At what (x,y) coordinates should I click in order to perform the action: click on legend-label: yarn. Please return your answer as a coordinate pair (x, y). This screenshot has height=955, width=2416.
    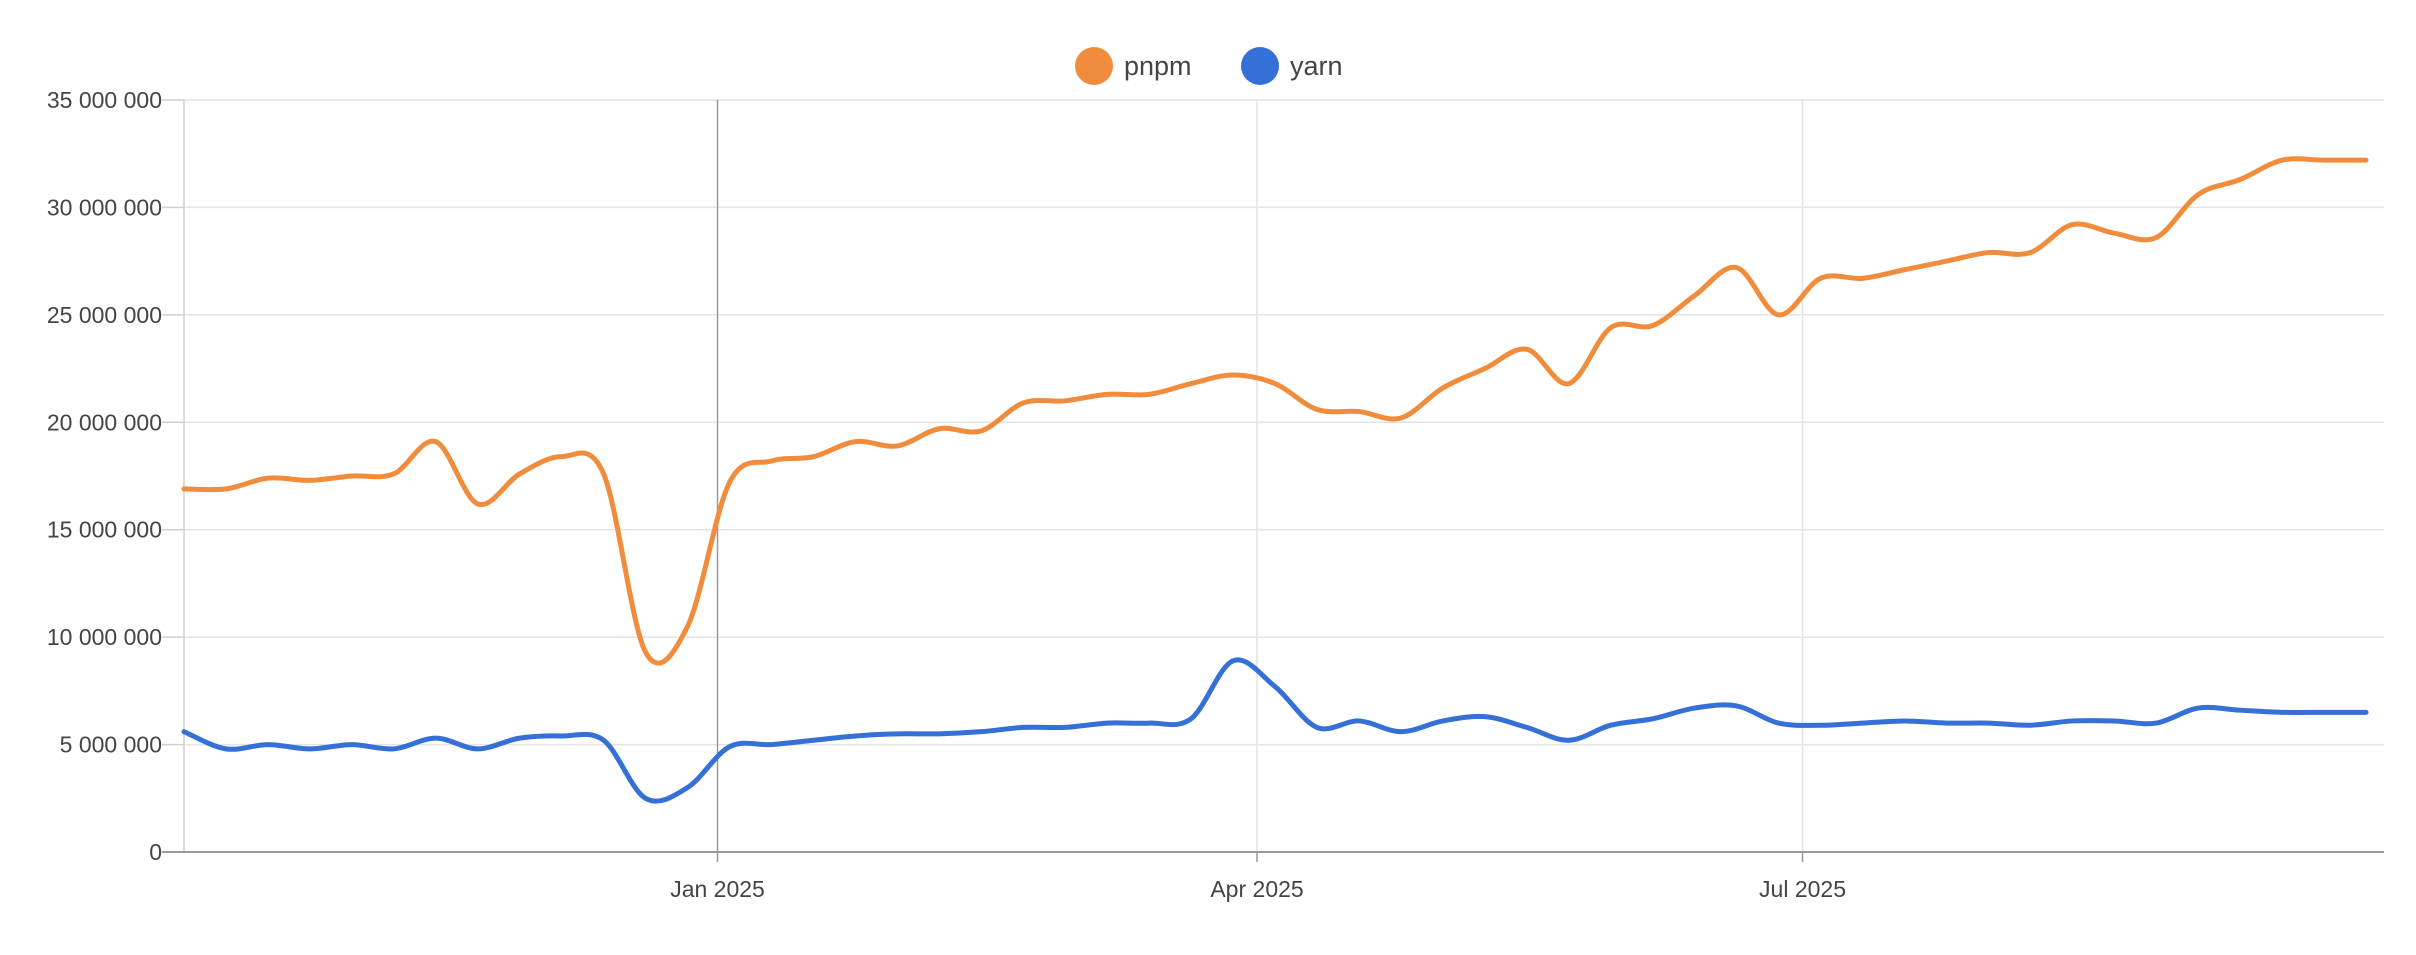
    Looking at the image, I should click on (1316, 66).